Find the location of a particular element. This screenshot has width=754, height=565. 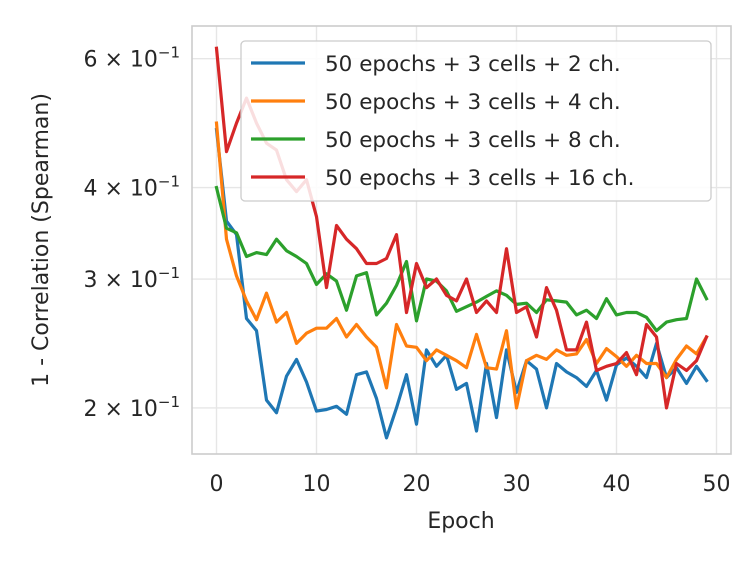

x-tick-label: 0 is located at coordinates (217, 484).